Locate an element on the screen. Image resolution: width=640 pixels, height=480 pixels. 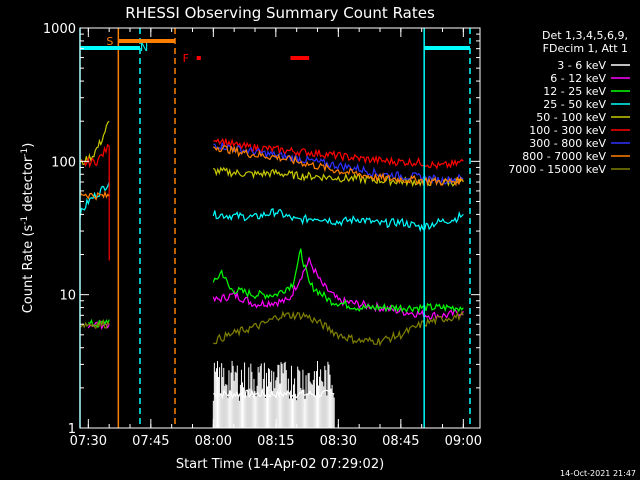
legend-label-6: 300 - 800 keV is located at coordinates (567, 143).